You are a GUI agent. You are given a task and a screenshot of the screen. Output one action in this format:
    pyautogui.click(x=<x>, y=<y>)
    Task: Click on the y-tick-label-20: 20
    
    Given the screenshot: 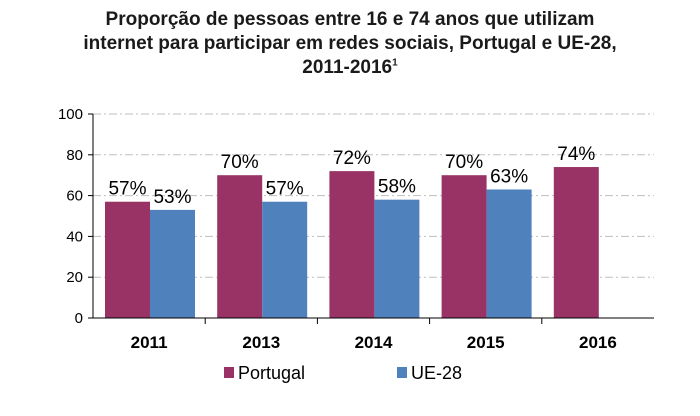 What is the action you would take?
    pyautogui.click(x=74, y=277)
    